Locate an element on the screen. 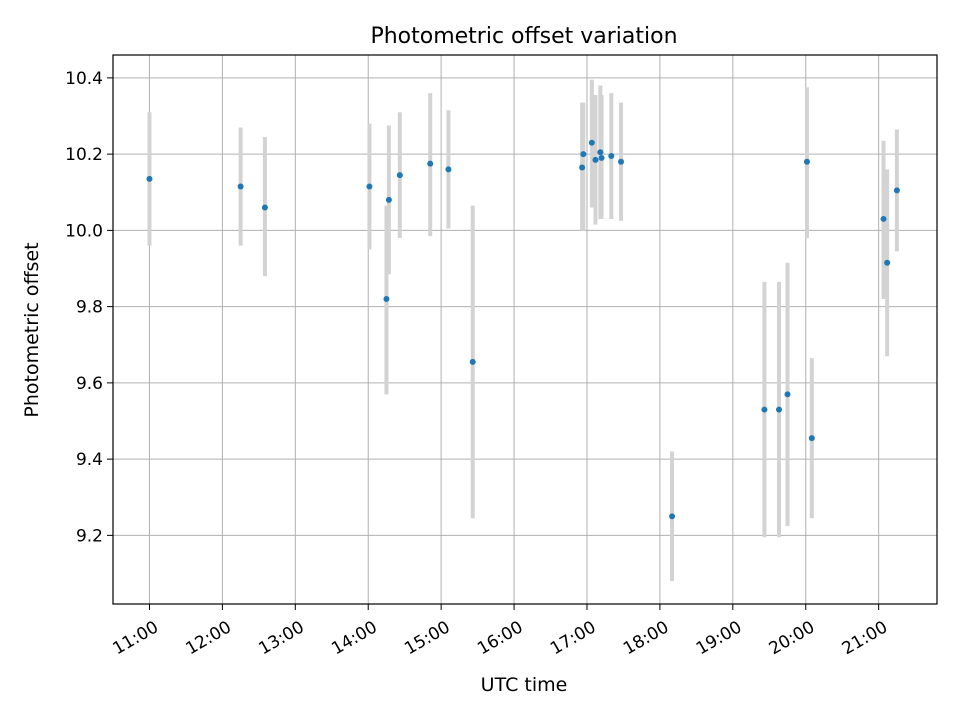 The width and height of the screenshot is (960, 720). y-axis: 9.2 9.4 9.6 9.8 10.0 10.2 10.4 is located at coordinates (89, 307).